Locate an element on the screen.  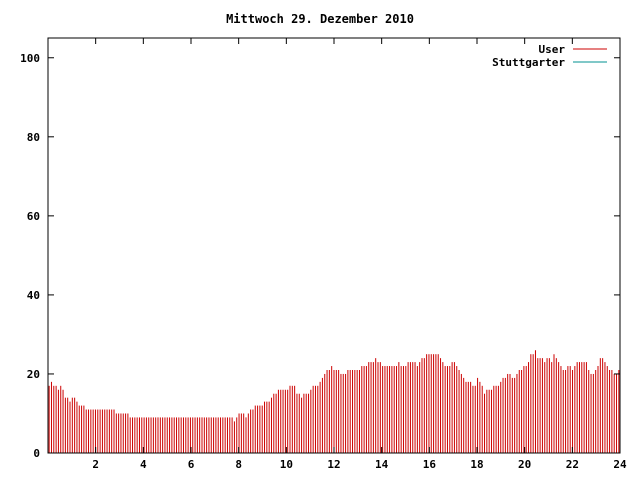
x-tick-label: 16 is located at coordinates (430, 464).